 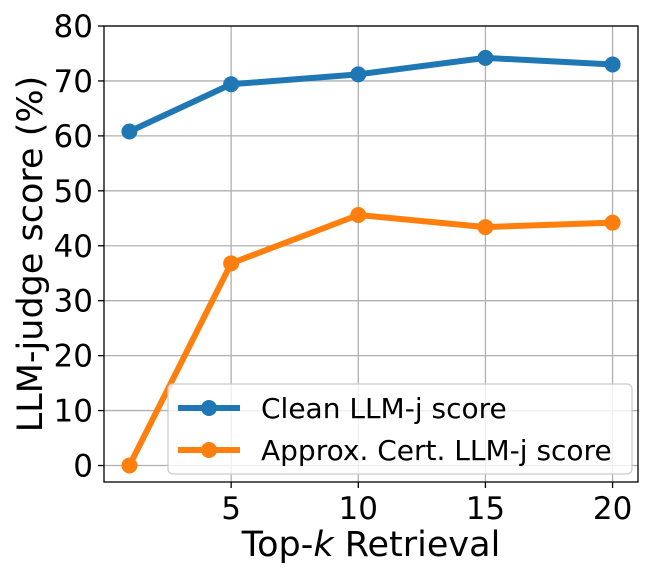 What do you see at coordinates (277, 545) in the screenshot?
I see `x-axis-label-prefix: Top-` at bounding box center [277, 545].